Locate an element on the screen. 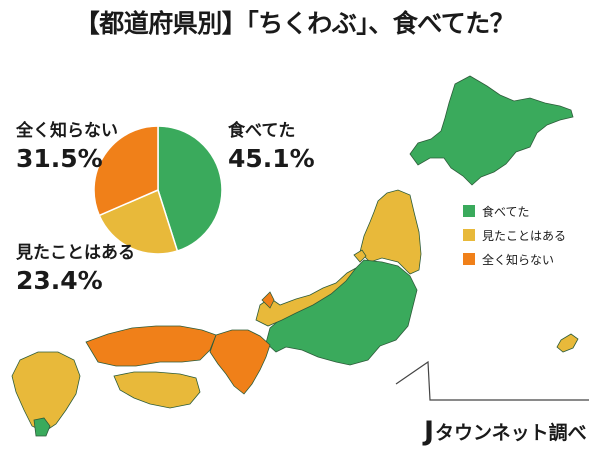 Image resolution: width=589 pixels, height=451 pixels. hokuriku-region is located at coordinates (306, 297).